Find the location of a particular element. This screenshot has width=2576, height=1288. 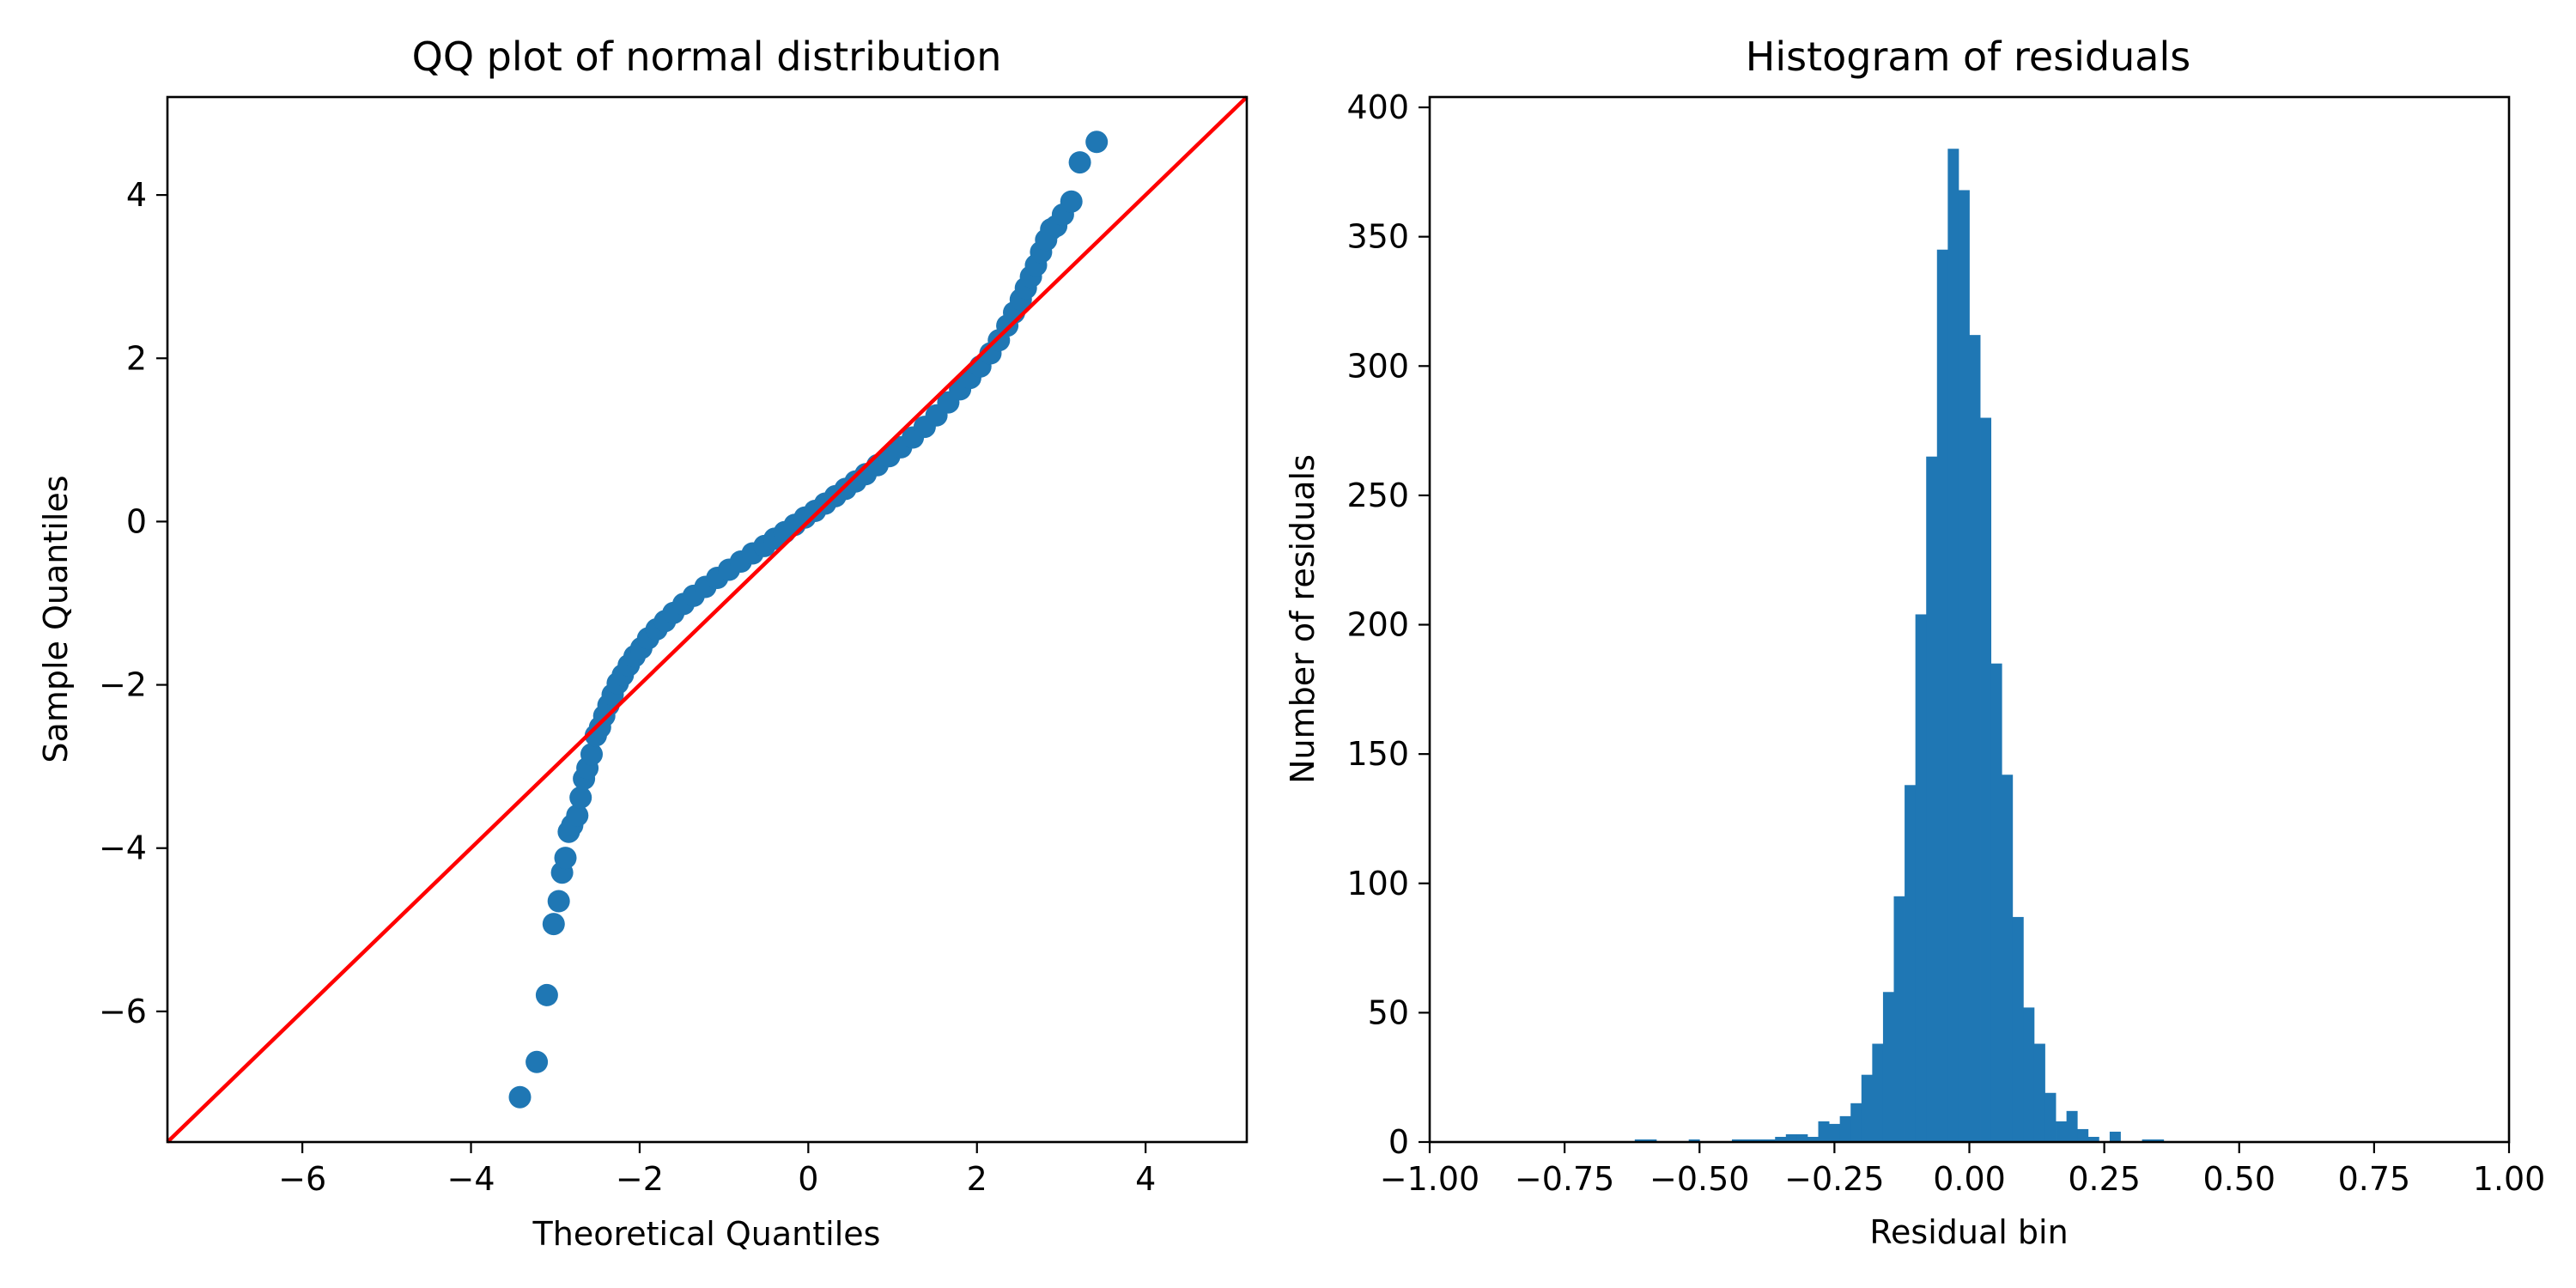

qq-x-axis-label: Theoretical Quantiles is located at coordinates (706, 1234).